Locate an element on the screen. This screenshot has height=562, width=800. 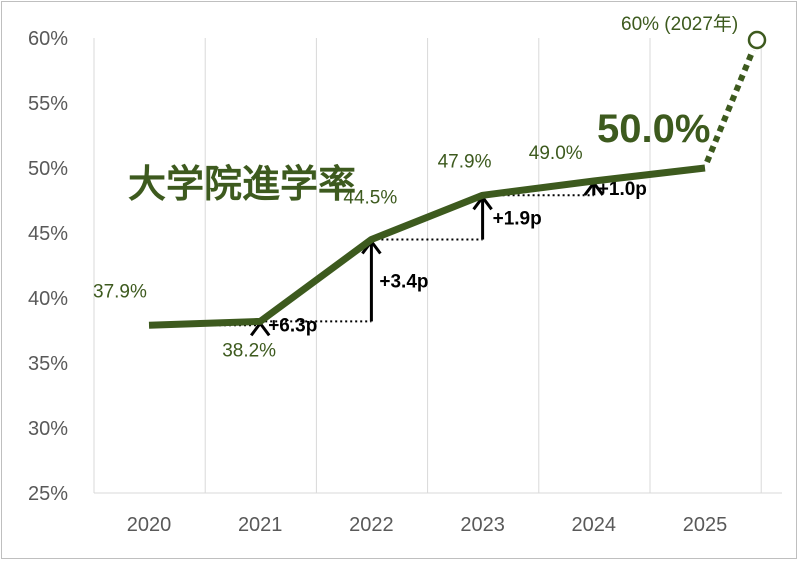
target-marker is located at coordinates (757, 40).